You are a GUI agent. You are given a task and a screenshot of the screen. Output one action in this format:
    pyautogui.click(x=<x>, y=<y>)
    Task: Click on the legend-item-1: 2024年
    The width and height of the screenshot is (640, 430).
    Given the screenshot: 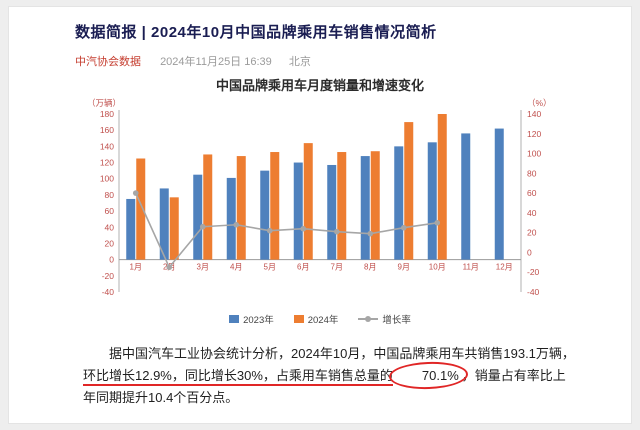 What is the action you would take?
    pyautogui.click(x=316, y=319)
    